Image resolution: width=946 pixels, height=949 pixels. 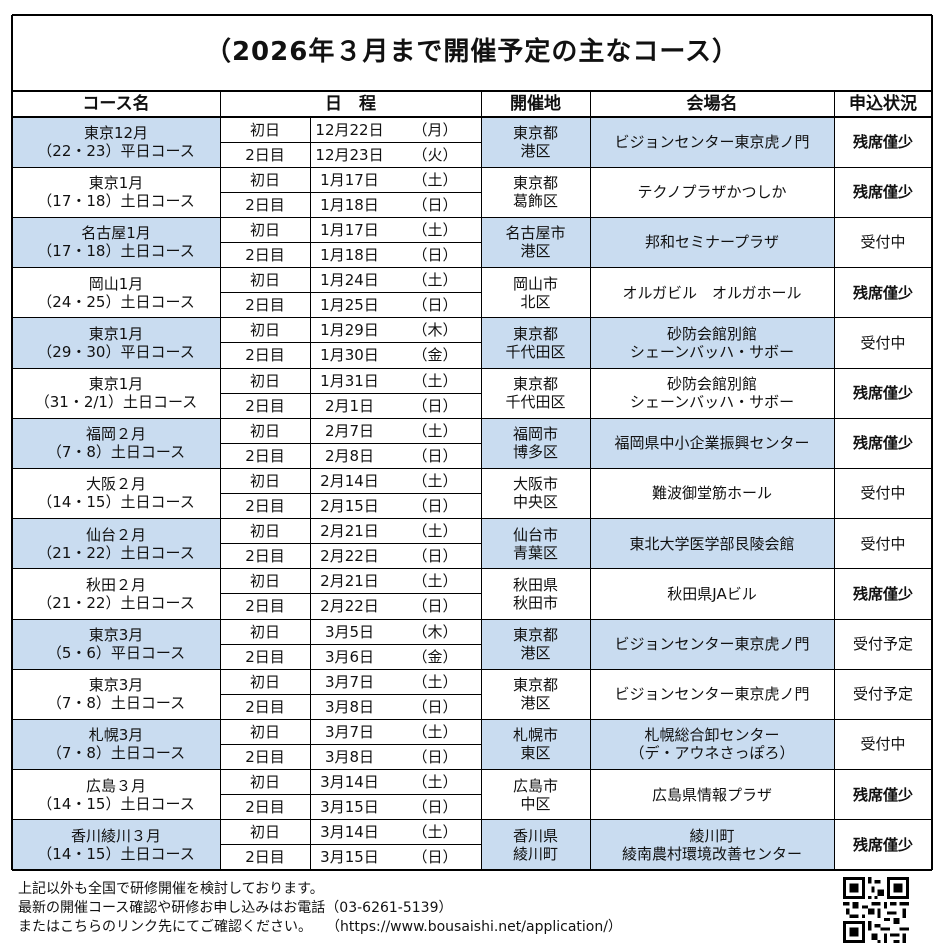 What do you see at coordinates (116, 694) in the screenshot?
I see `course-name: 東京3月 （7・8）土日コース` at bounding box center [116, 694].